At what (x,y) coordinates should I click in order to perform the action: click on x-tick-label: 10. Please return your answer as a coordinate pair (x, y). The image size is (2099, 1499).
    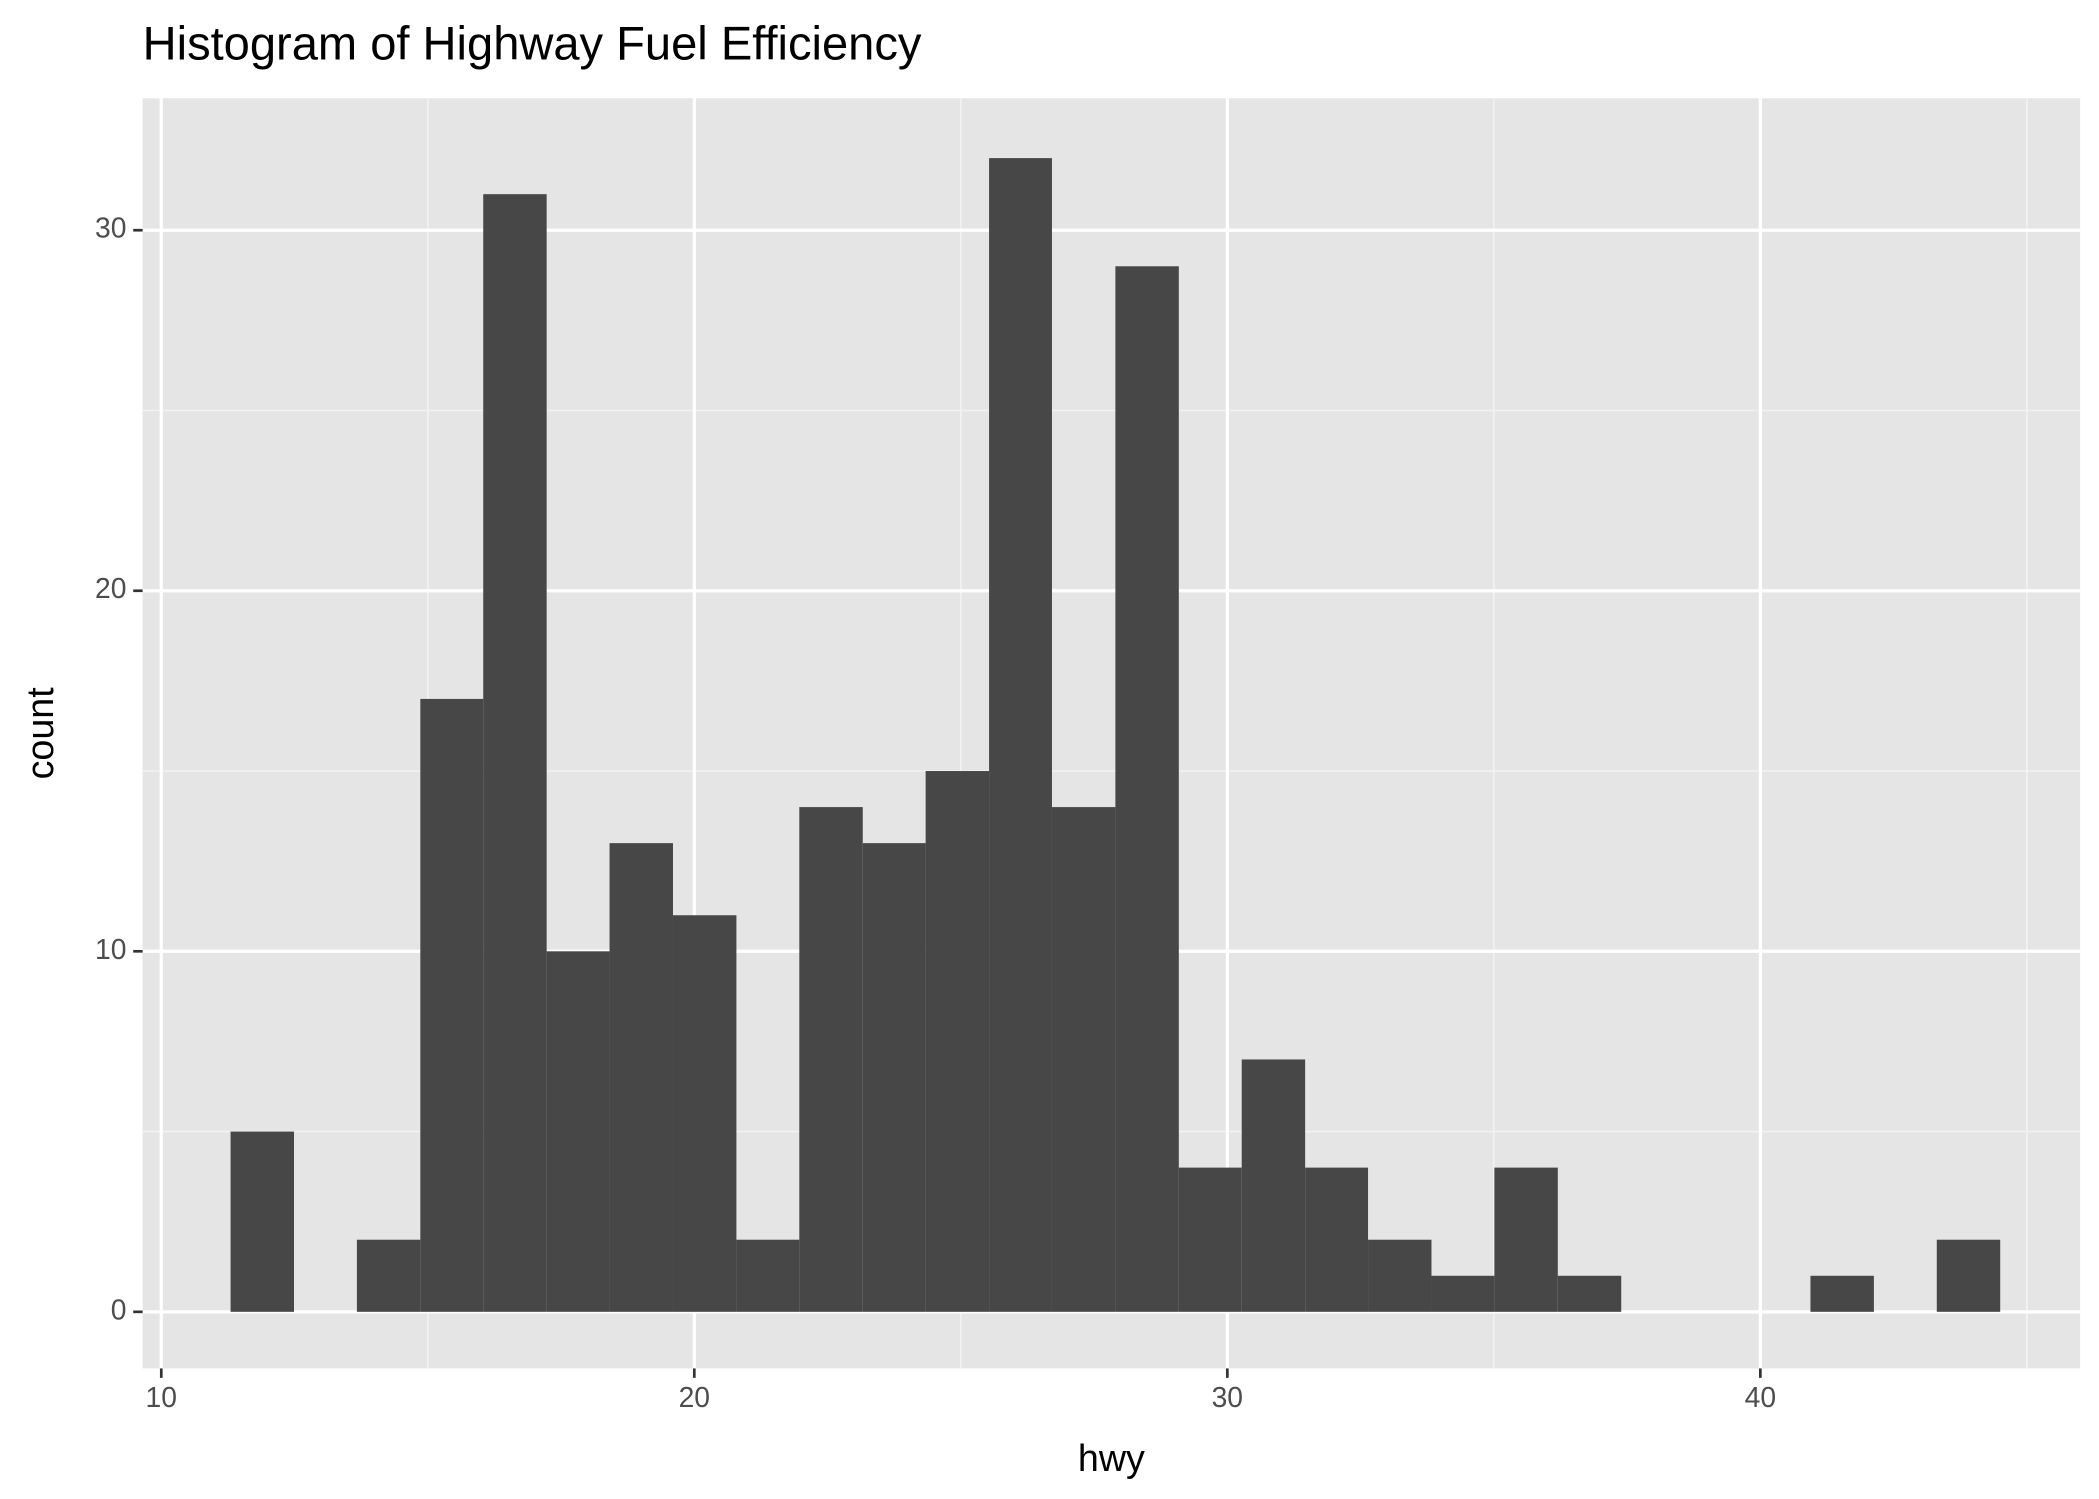
    Looking at the image, I should click on (161, 1397).